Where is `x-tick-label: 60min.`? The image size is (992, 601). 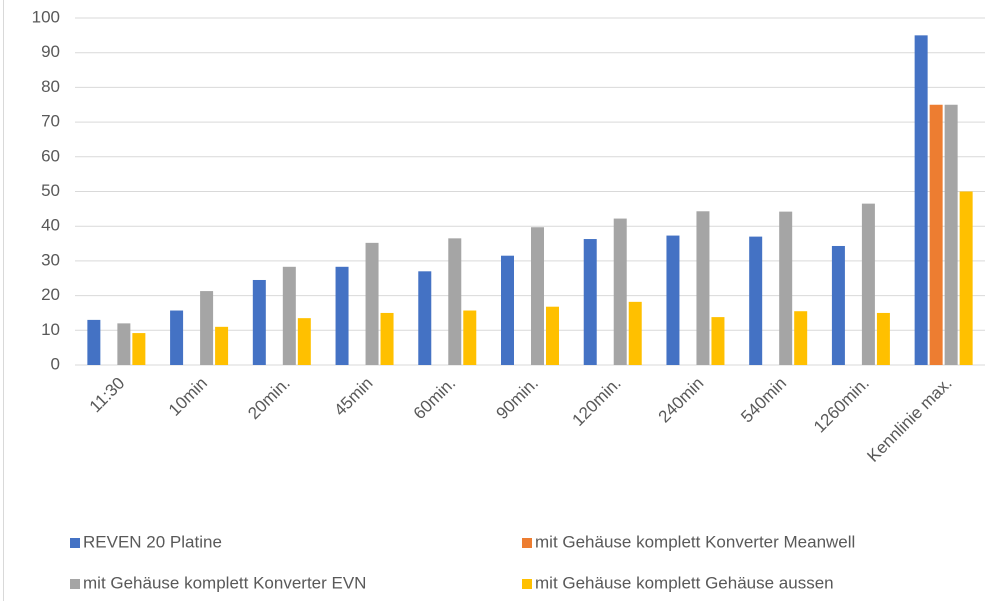 x-tick-label: 60min. is located at coordinates (435, 399).